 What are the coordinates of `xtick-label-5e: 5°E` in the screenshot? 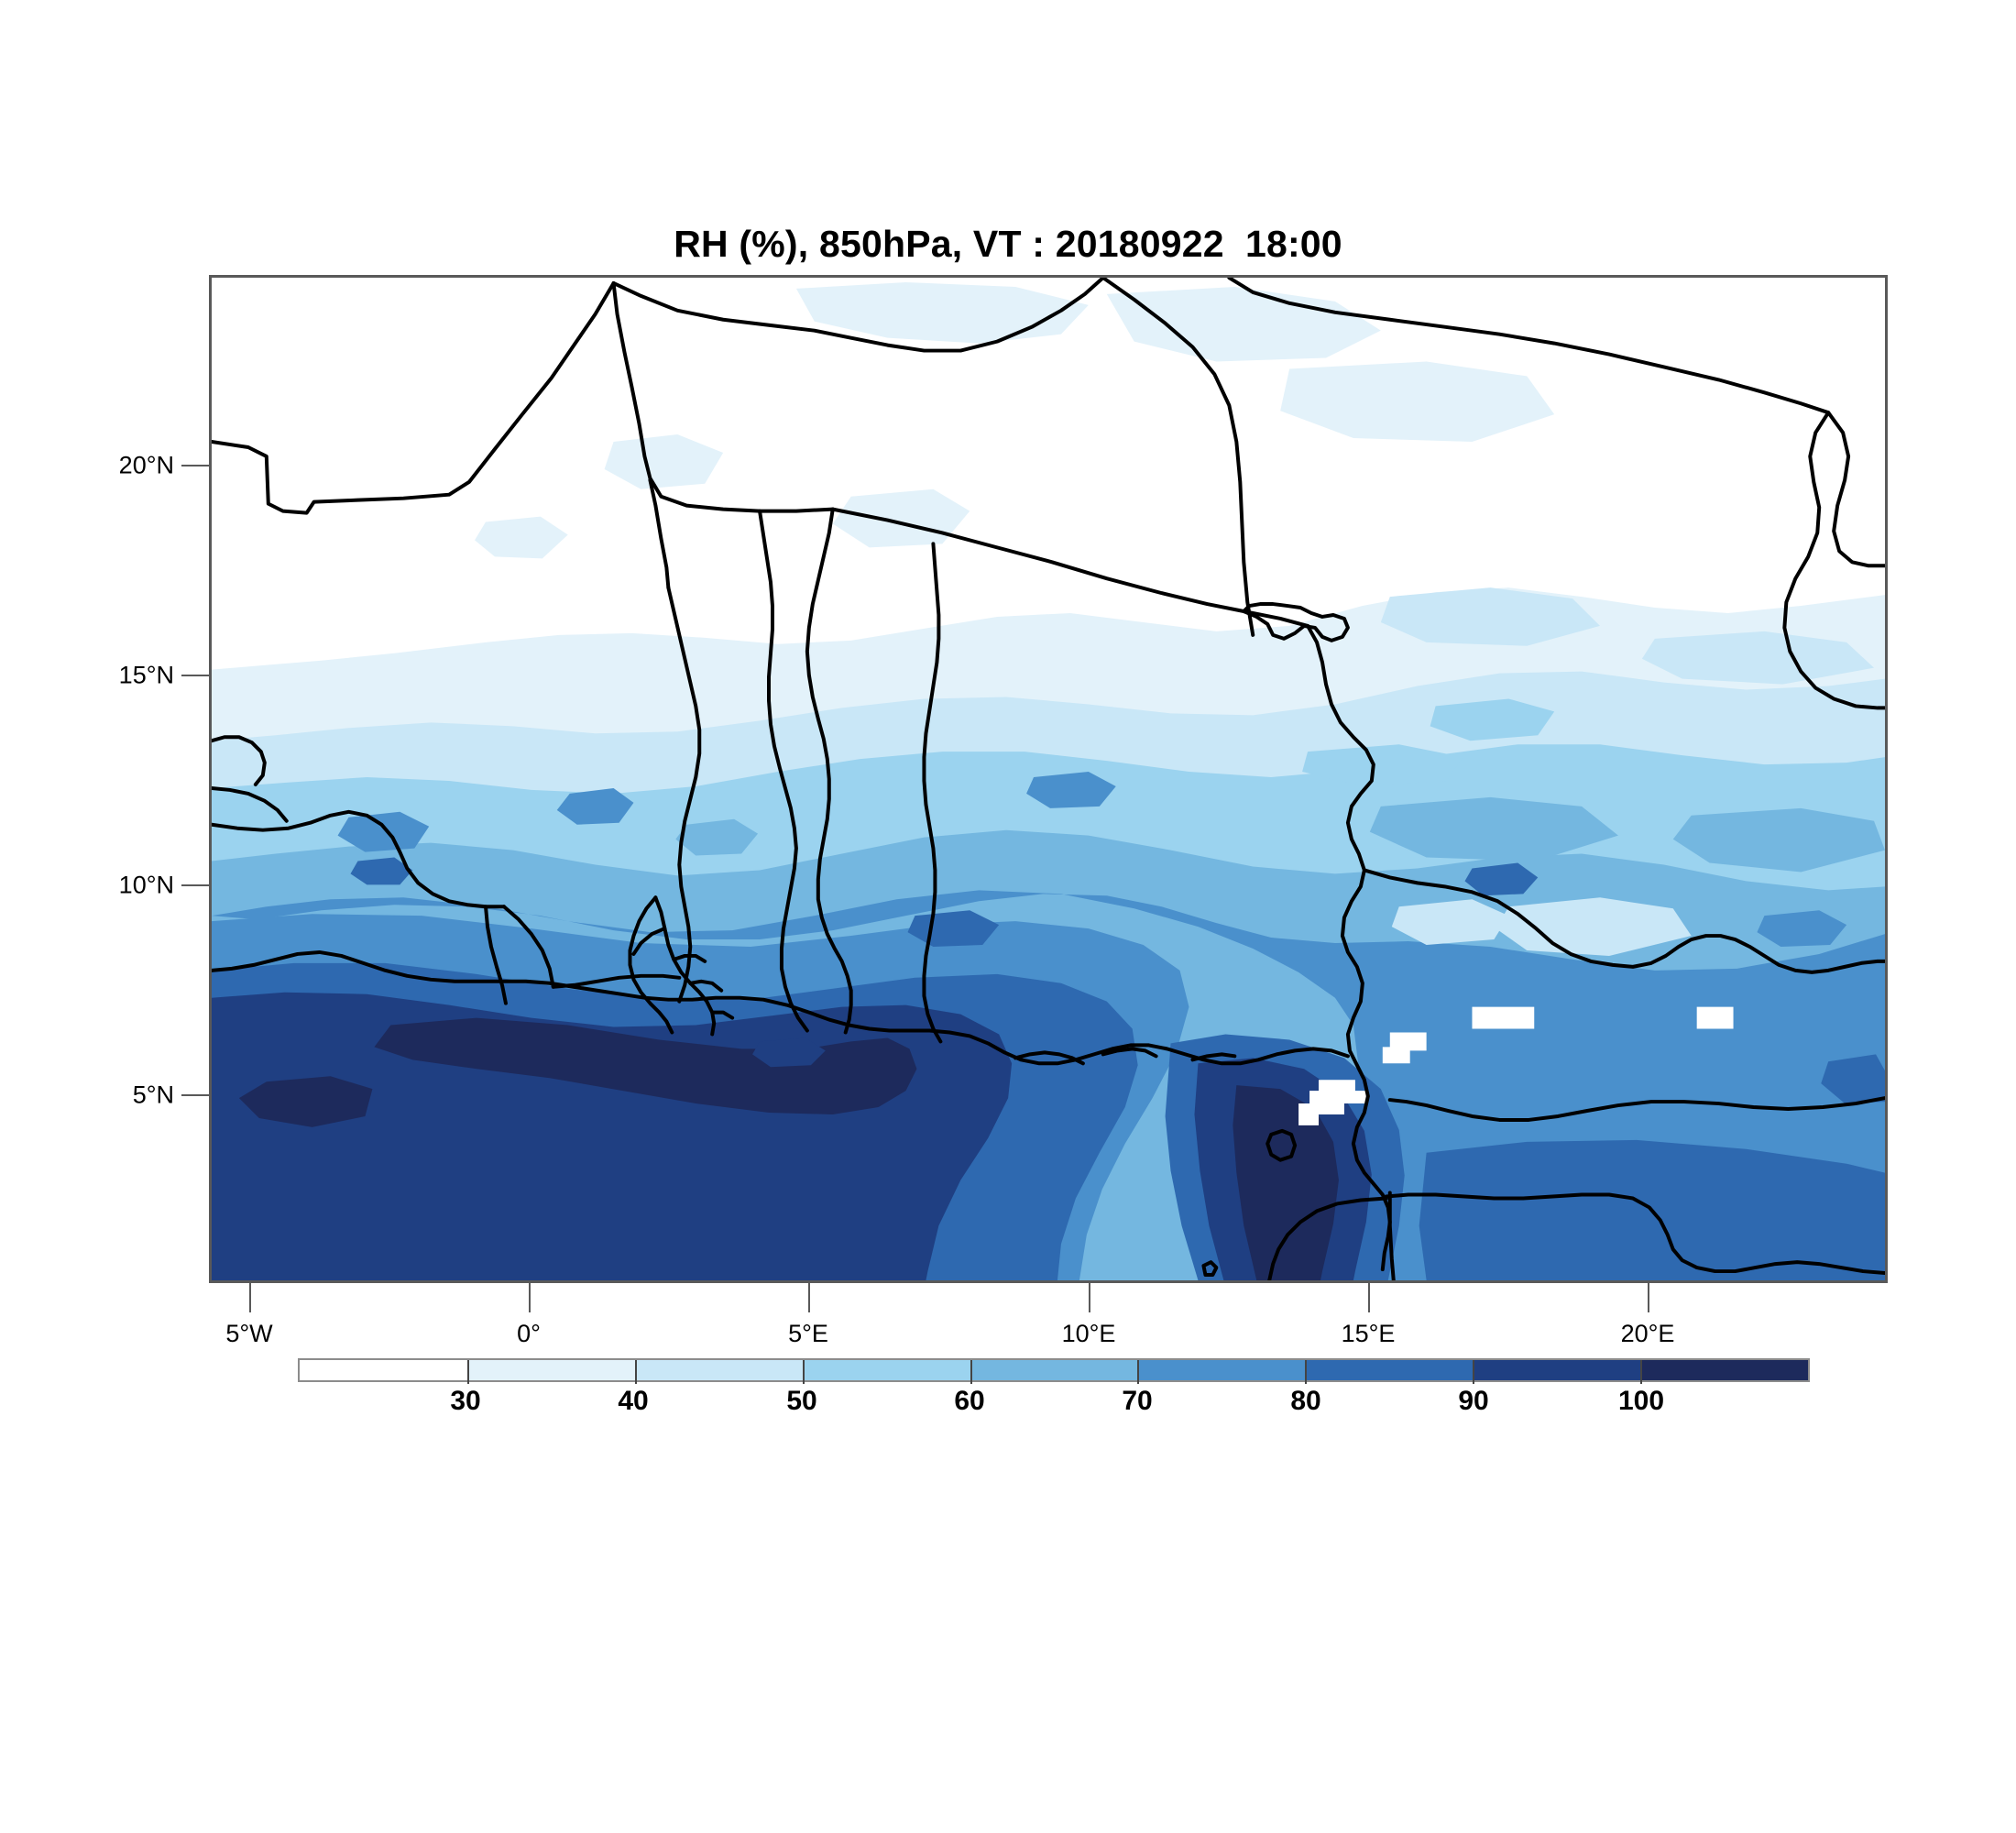 It's located at (808, 1333).